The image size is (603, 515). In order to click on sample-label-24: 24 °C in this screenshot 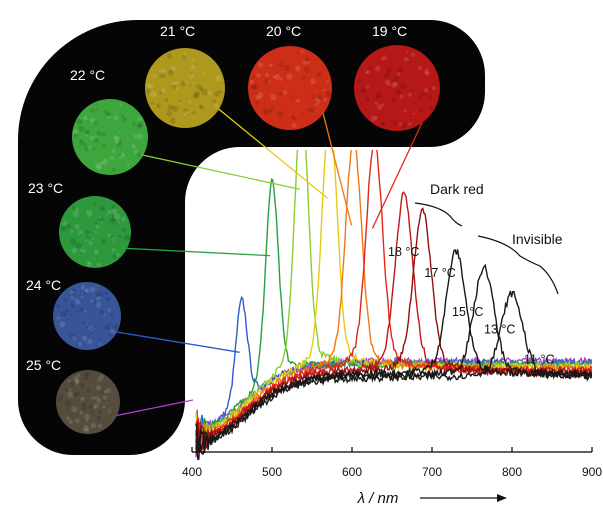, I will do `click(43, 285)`.